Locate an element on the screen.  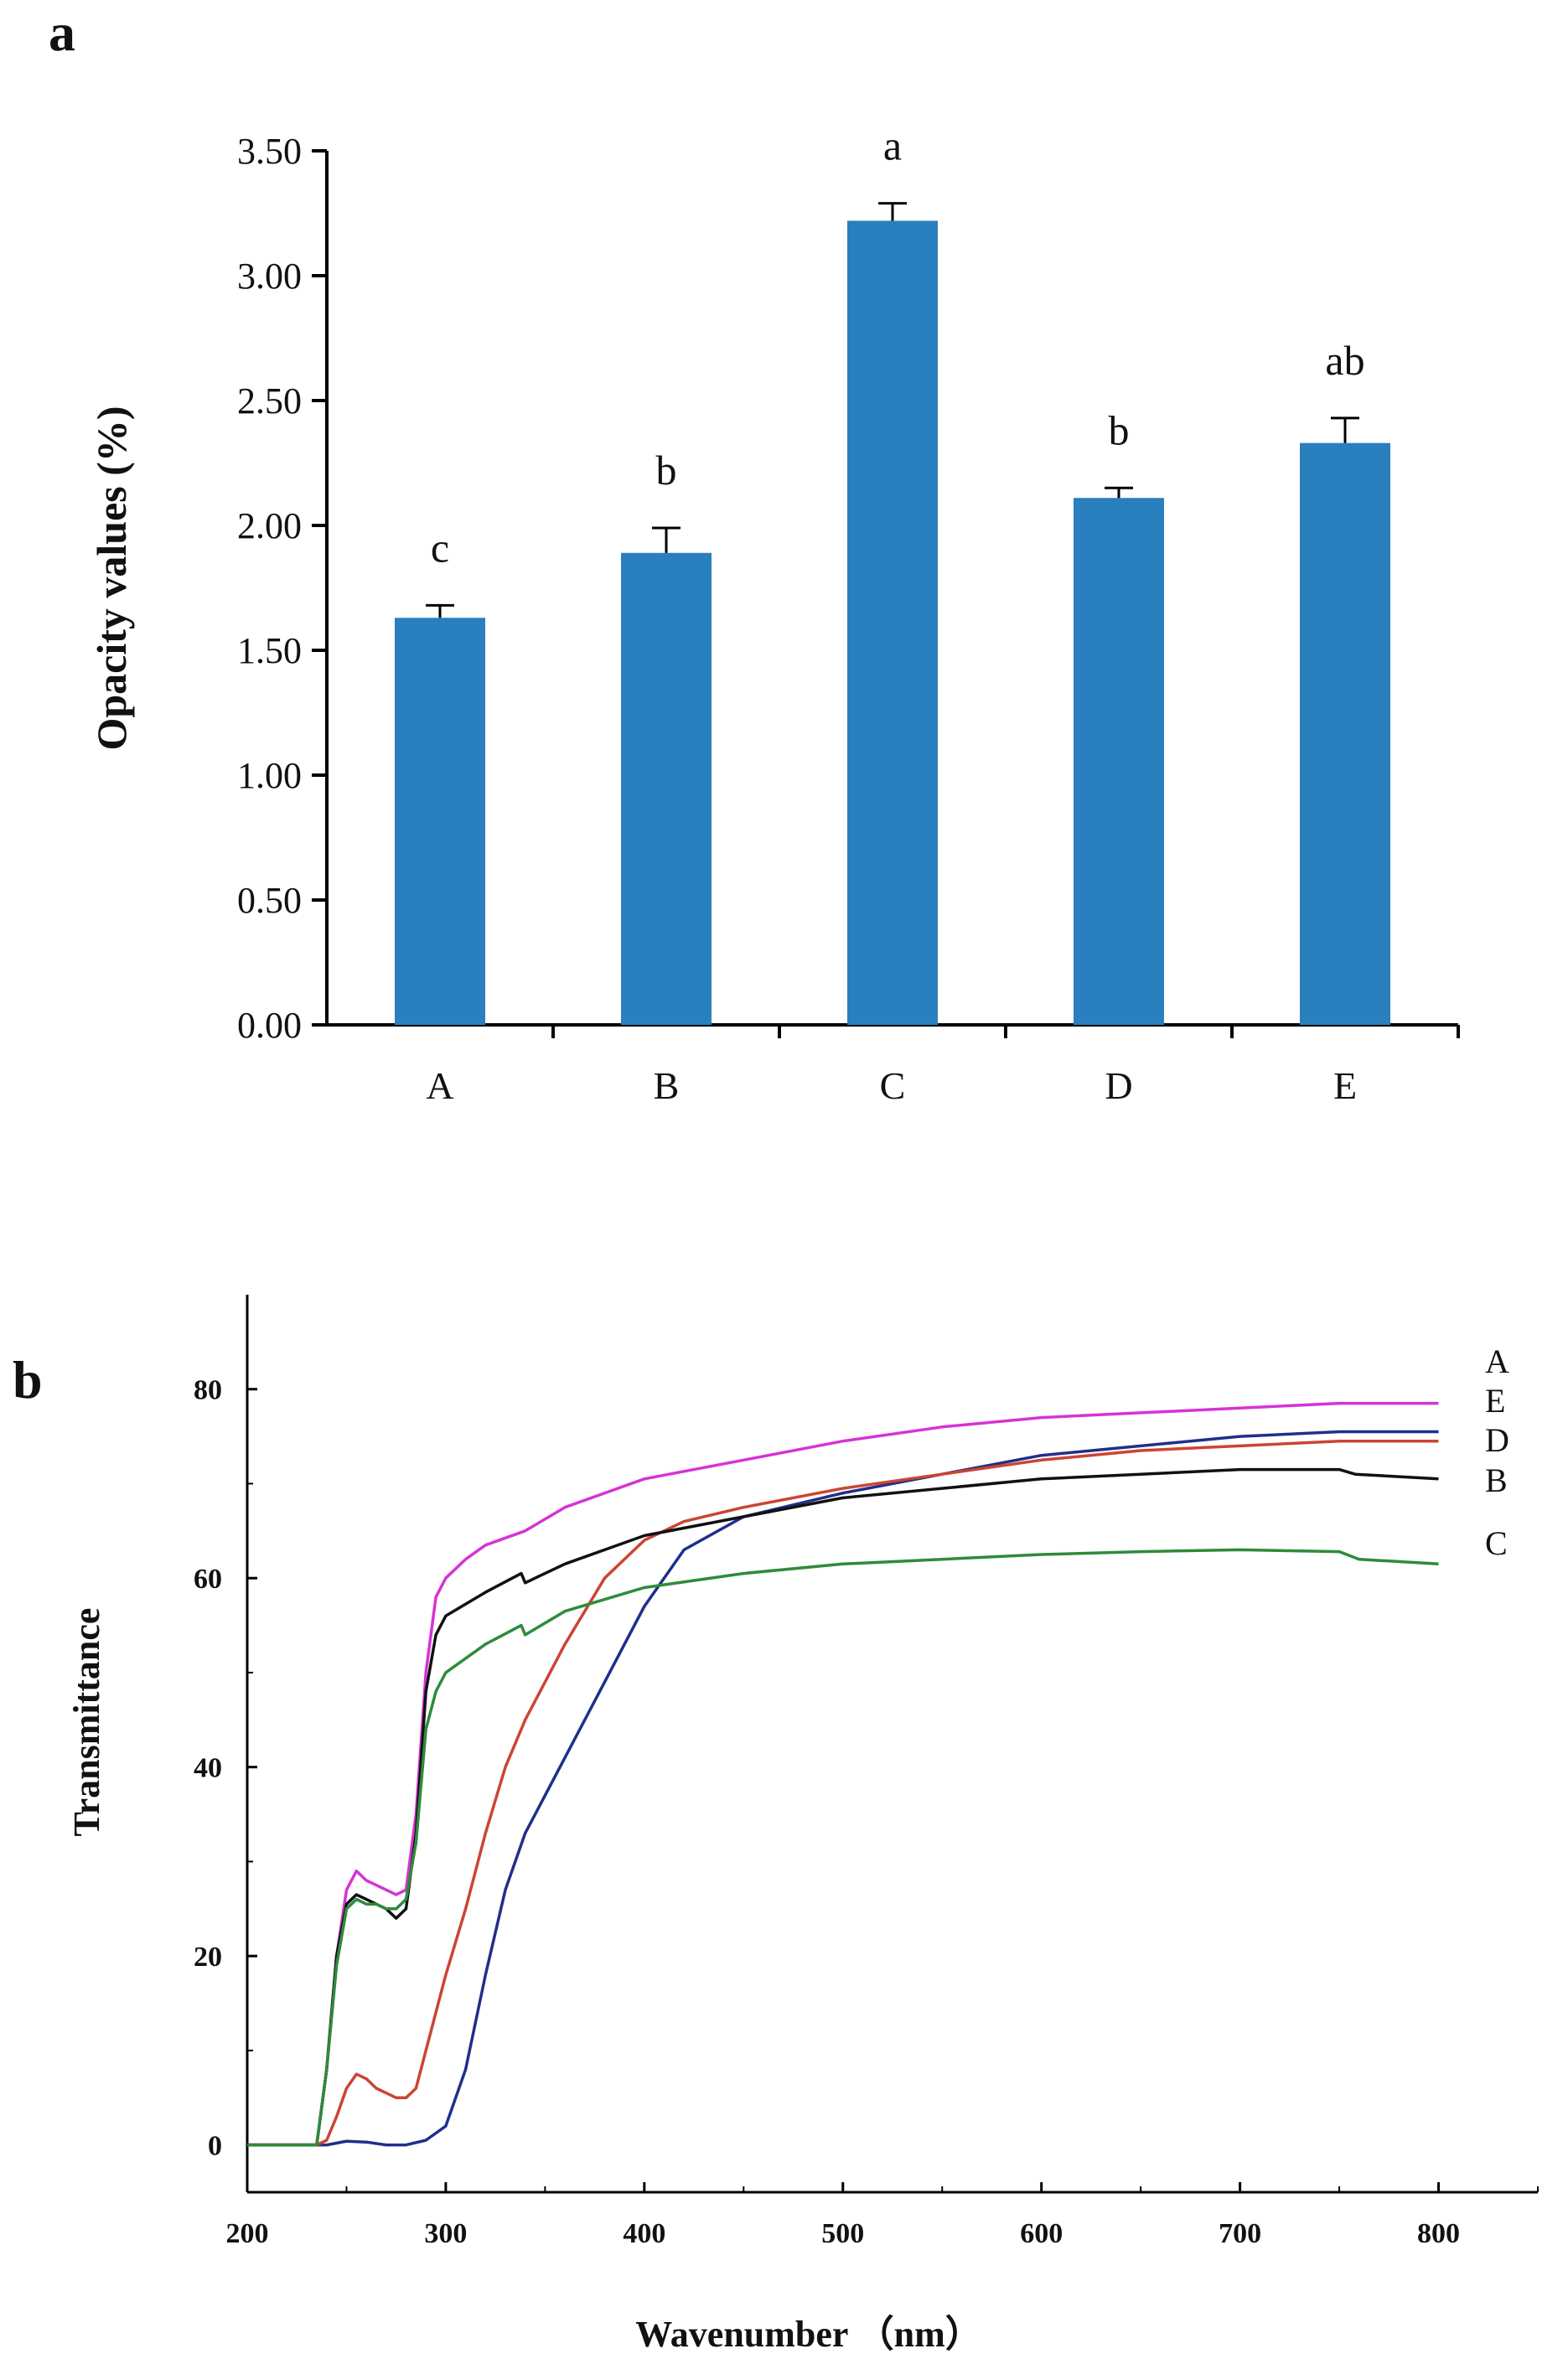
panel-b-x-tick-label: 200 is located at coordinates (247, 2233).